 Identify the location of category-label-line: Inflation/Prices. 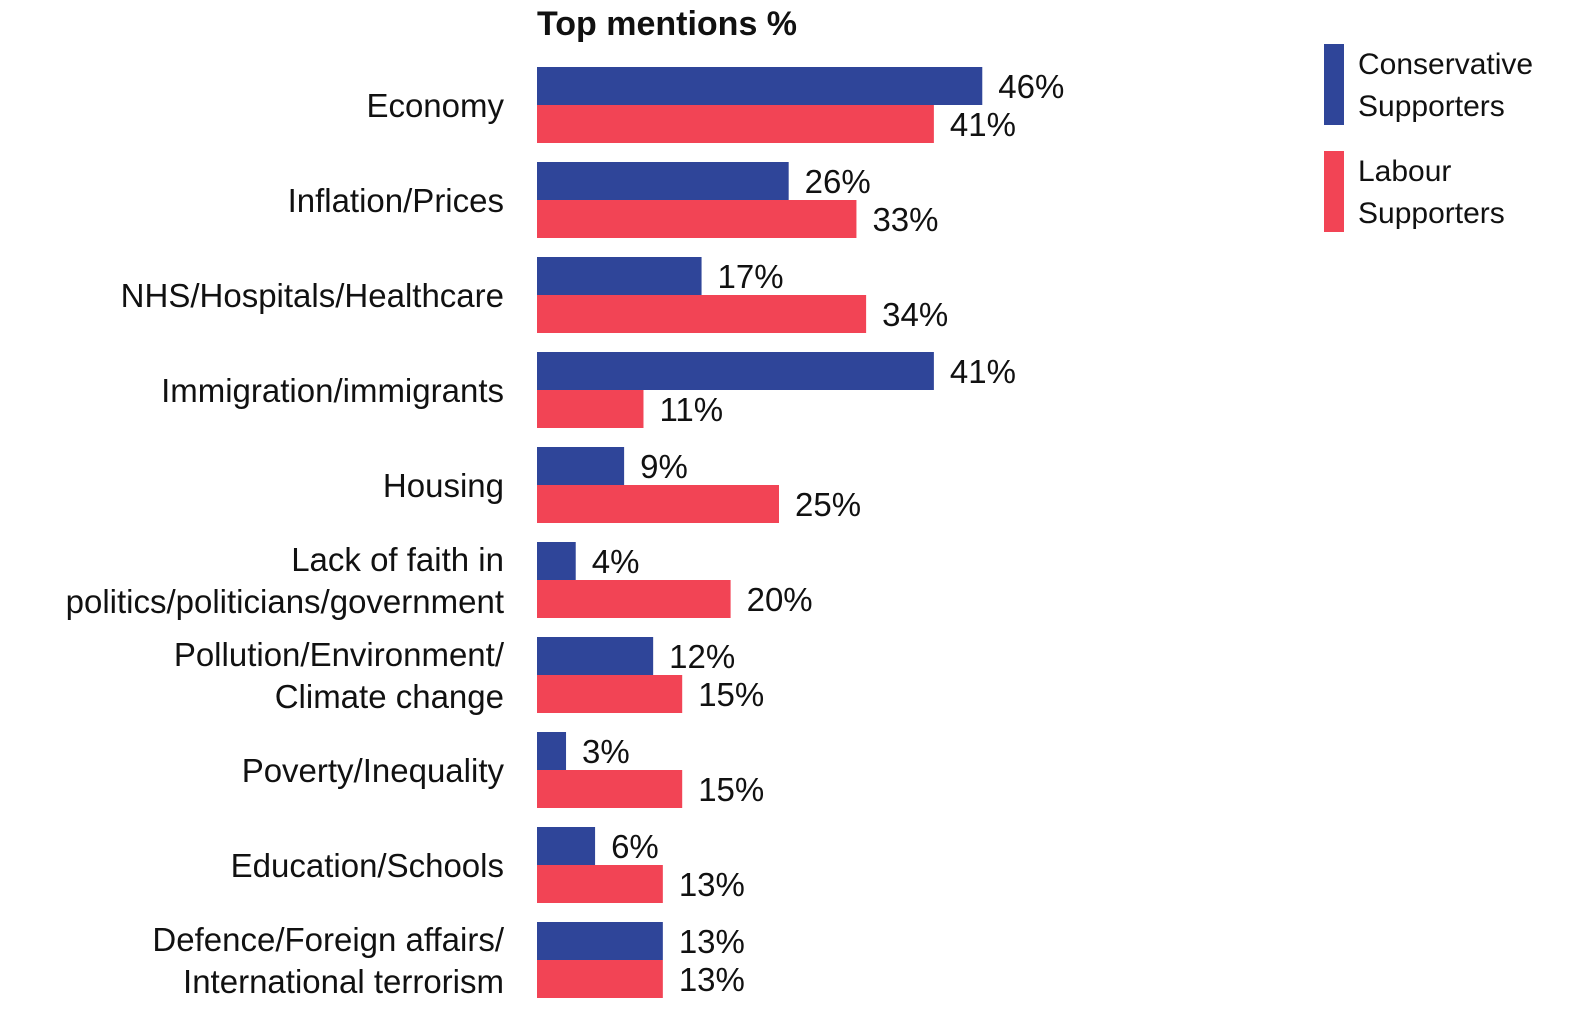
(396, 200).